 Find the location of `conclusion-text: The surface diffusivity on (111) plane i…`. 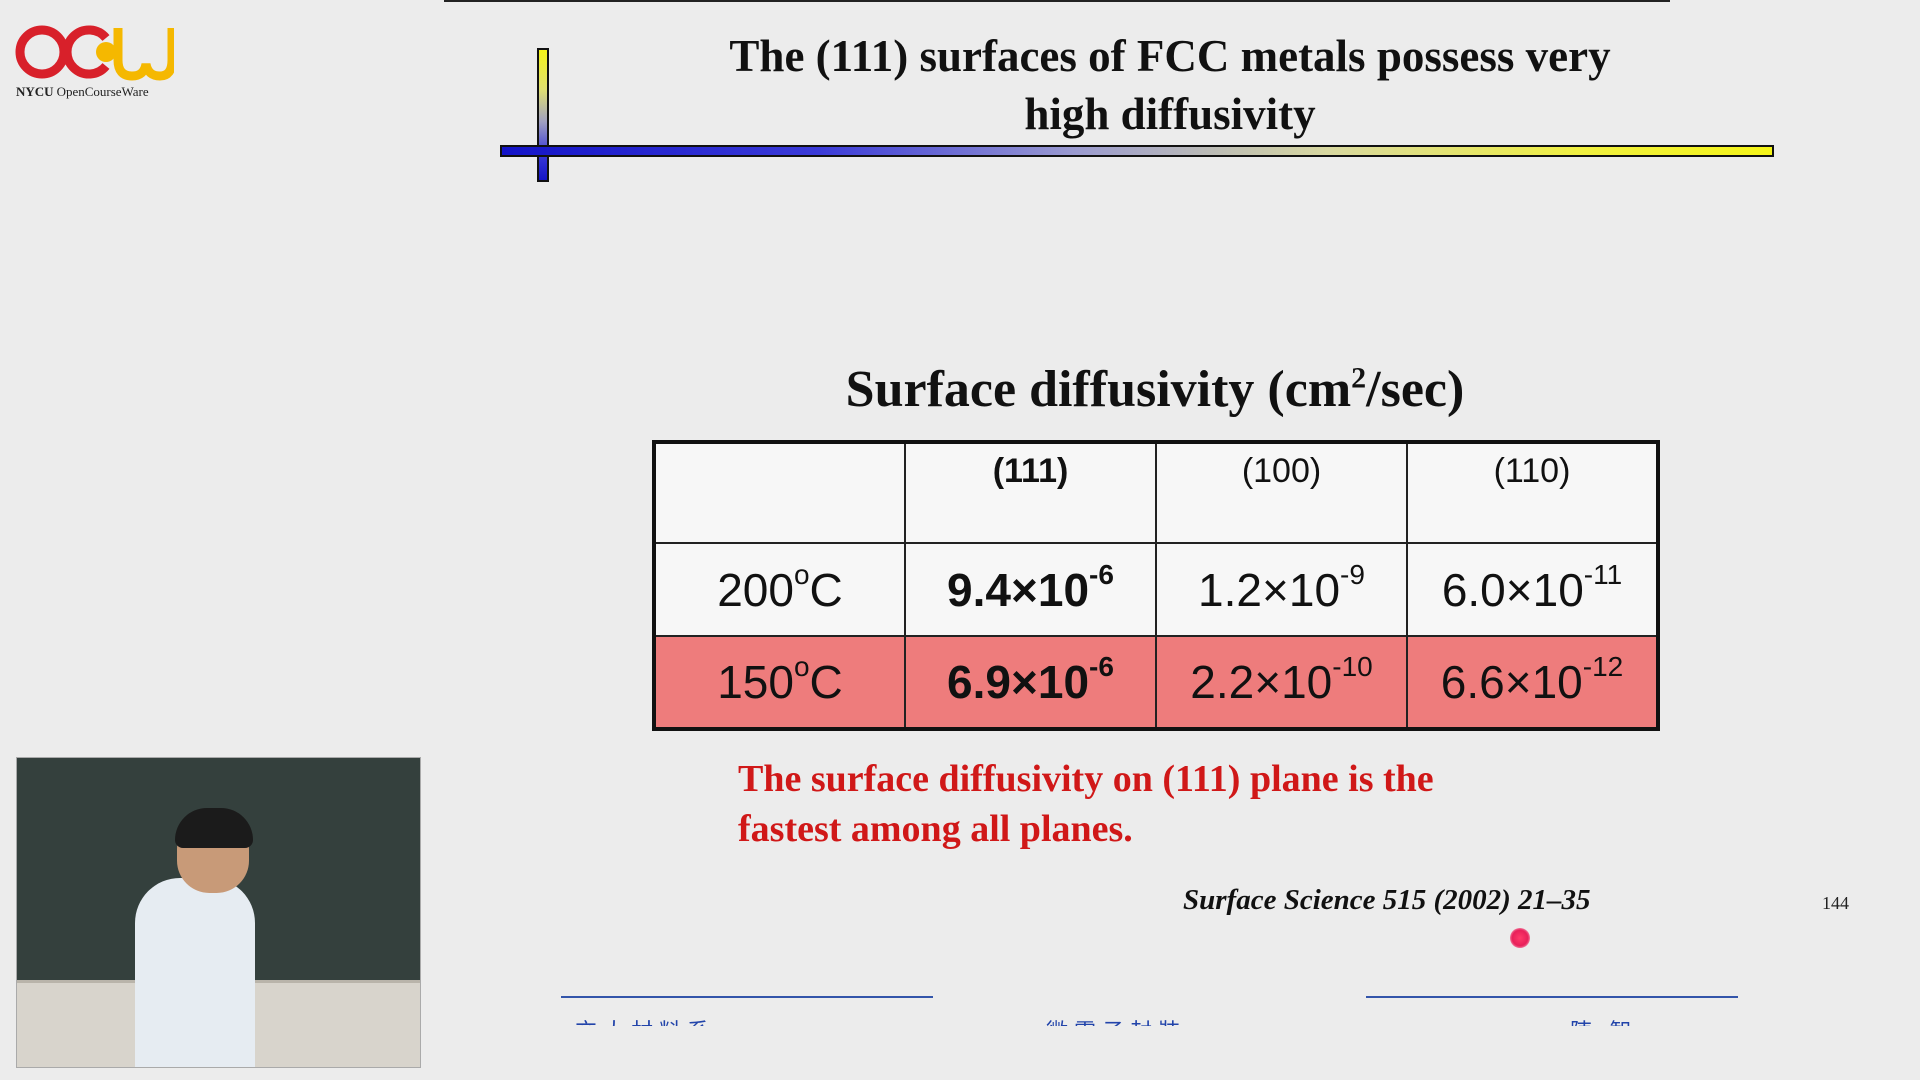

conclusion-text: The surface diffusivity on (111) plane i… is located at coordinates (1188, 804).